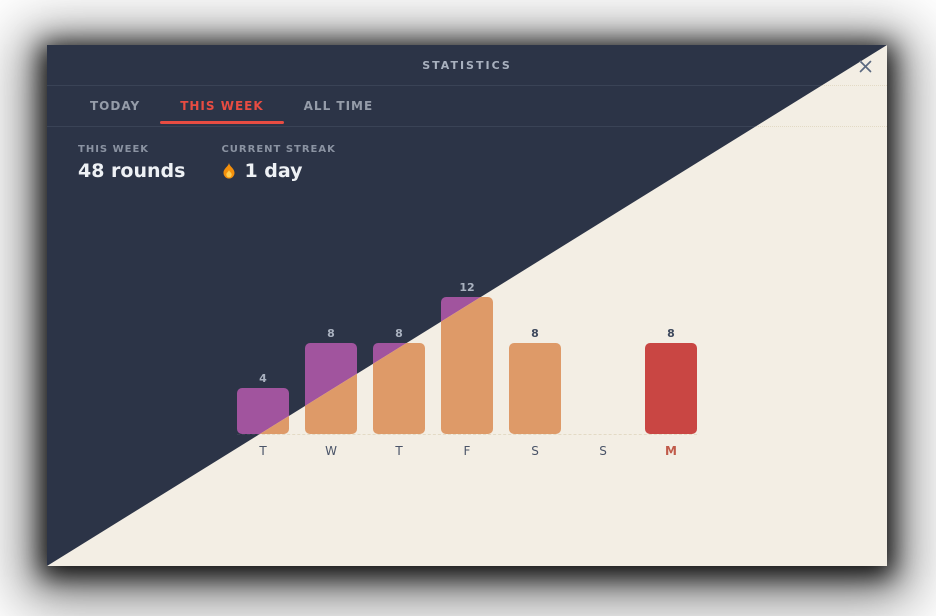 Image resolution: width=936 pixels, height=616 pixels. Describe the element at coordinates (331, 451) in the screenshot. I see `day-label: W` at that location.